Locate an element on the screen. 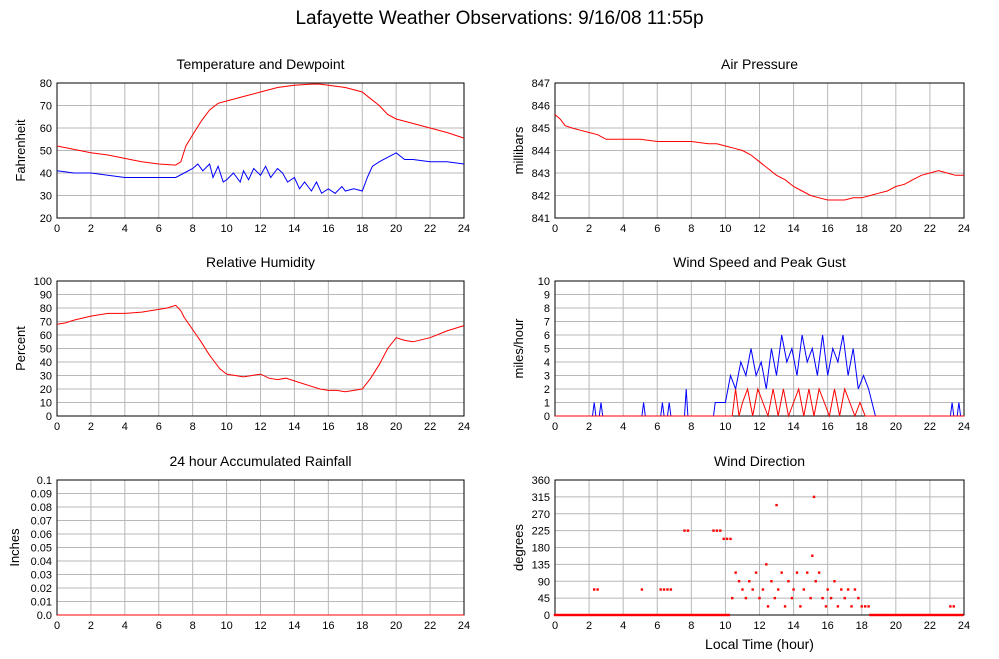 Image resolution: width=999 pixels, height=659 pixels. y-tick-label: 40 is located at coordinates (46, 363).